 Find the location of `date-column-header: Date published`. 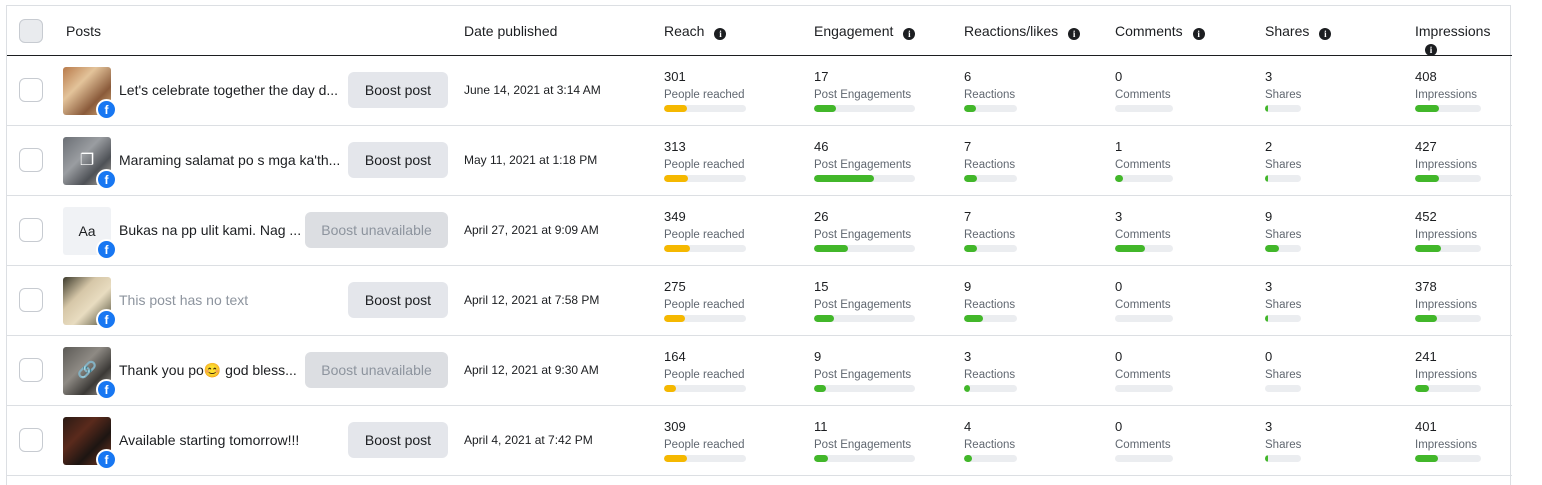

date-column-header: Date published is located at coordinates (511, 31).